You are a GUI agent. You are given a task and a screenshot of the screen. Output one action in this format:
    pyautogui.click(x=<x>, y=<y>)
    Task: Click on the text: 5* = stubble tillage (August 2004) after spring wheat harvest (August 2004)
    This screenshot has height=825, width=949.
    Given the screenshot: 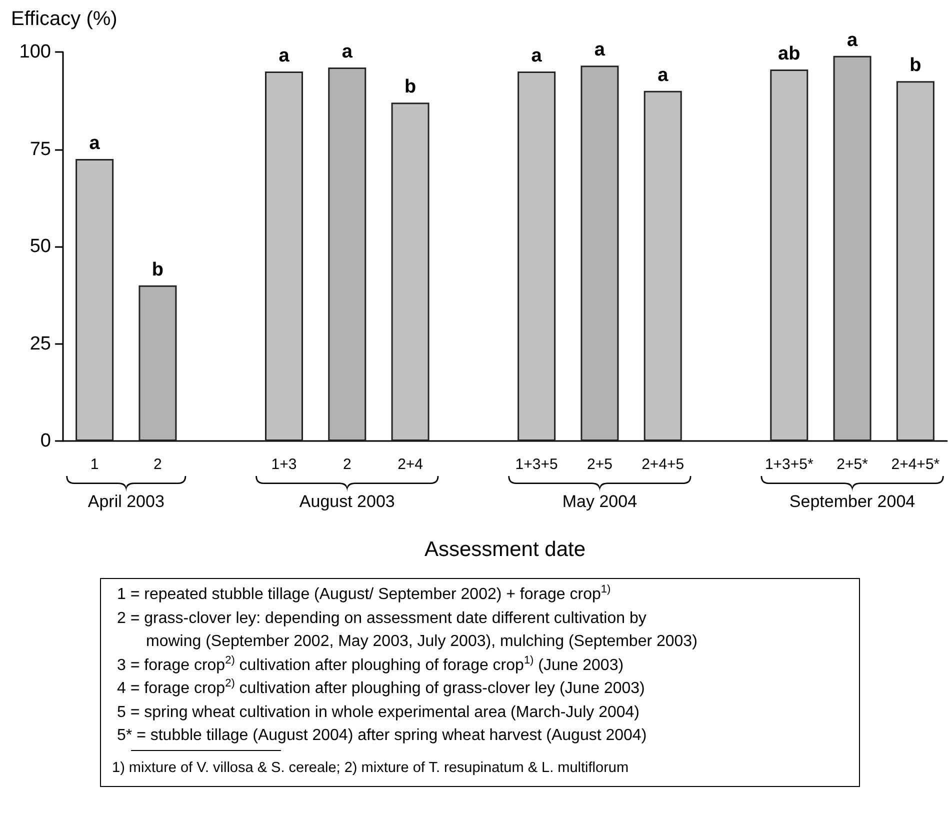 What is the action you would take?
    pyautogui.click(x=382, y=736)
    